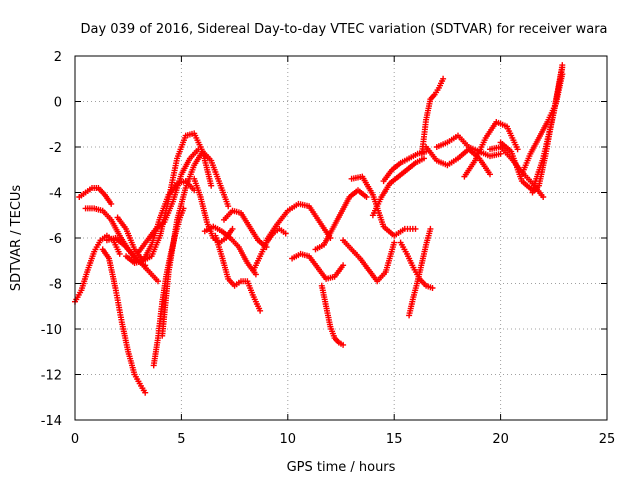 This screenshot has height=480, width=640. Describe the element at coordinates (394, 439) in the screenshot. I see `x-tick-label: 15` at that location.